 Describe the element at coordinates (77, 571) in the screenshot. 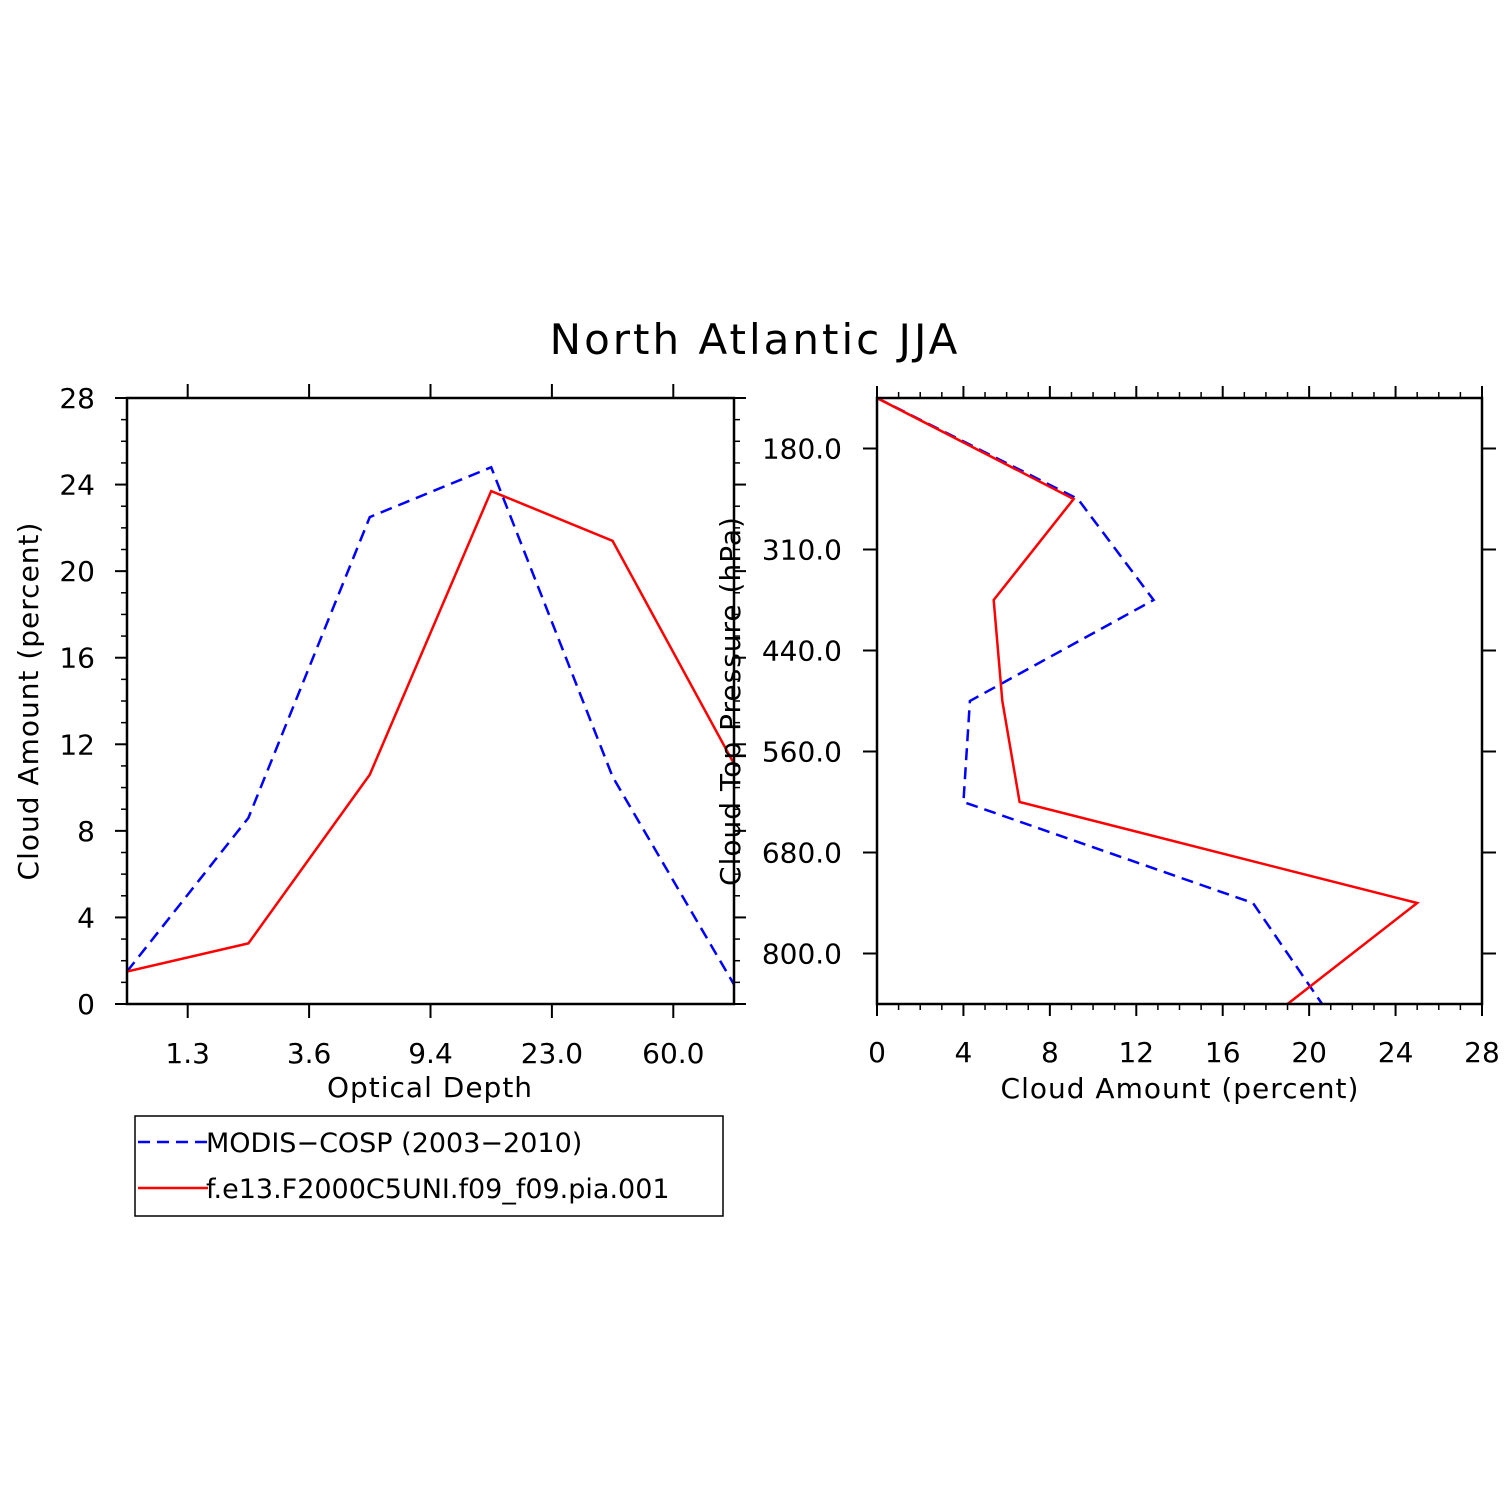

I see `left-y-tick-label: 20` at that location.